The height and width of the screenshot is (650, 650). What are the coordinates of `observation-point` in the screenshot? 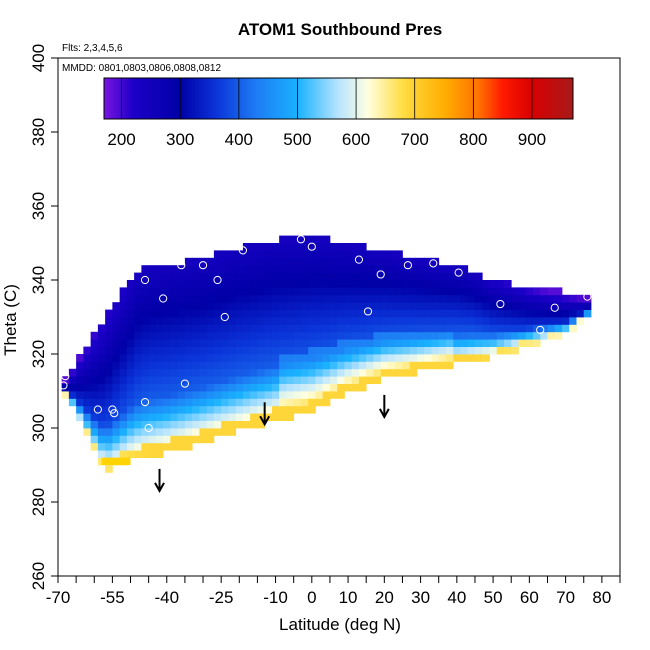 It's located at (301, 239).